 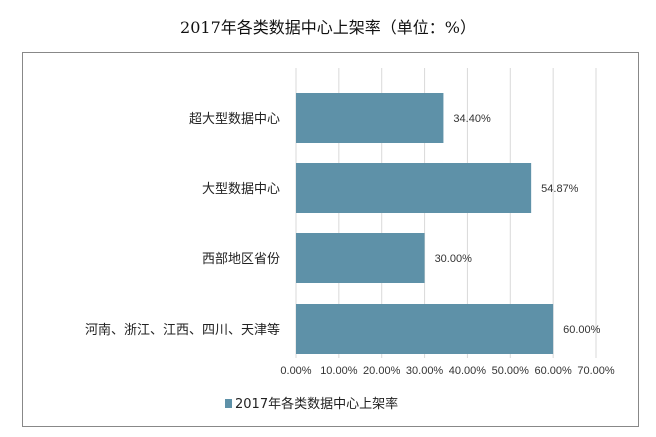 What do you see at coordinates (182, 330) in the screenshot?
I see `category-label: 河南、浙江、江西、四川、天津等` at bounding box center [182, 330].